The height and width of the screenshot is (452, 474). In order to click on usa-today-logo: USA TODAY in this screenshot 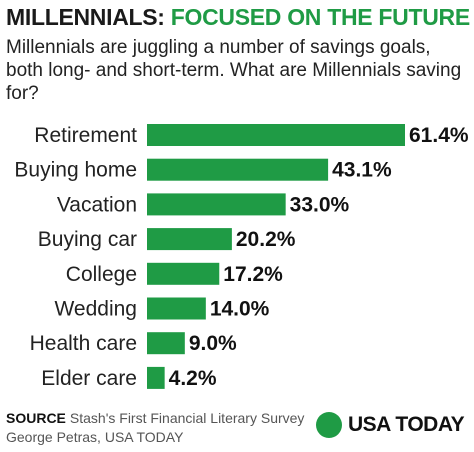, I will do `click(390, 425)`.